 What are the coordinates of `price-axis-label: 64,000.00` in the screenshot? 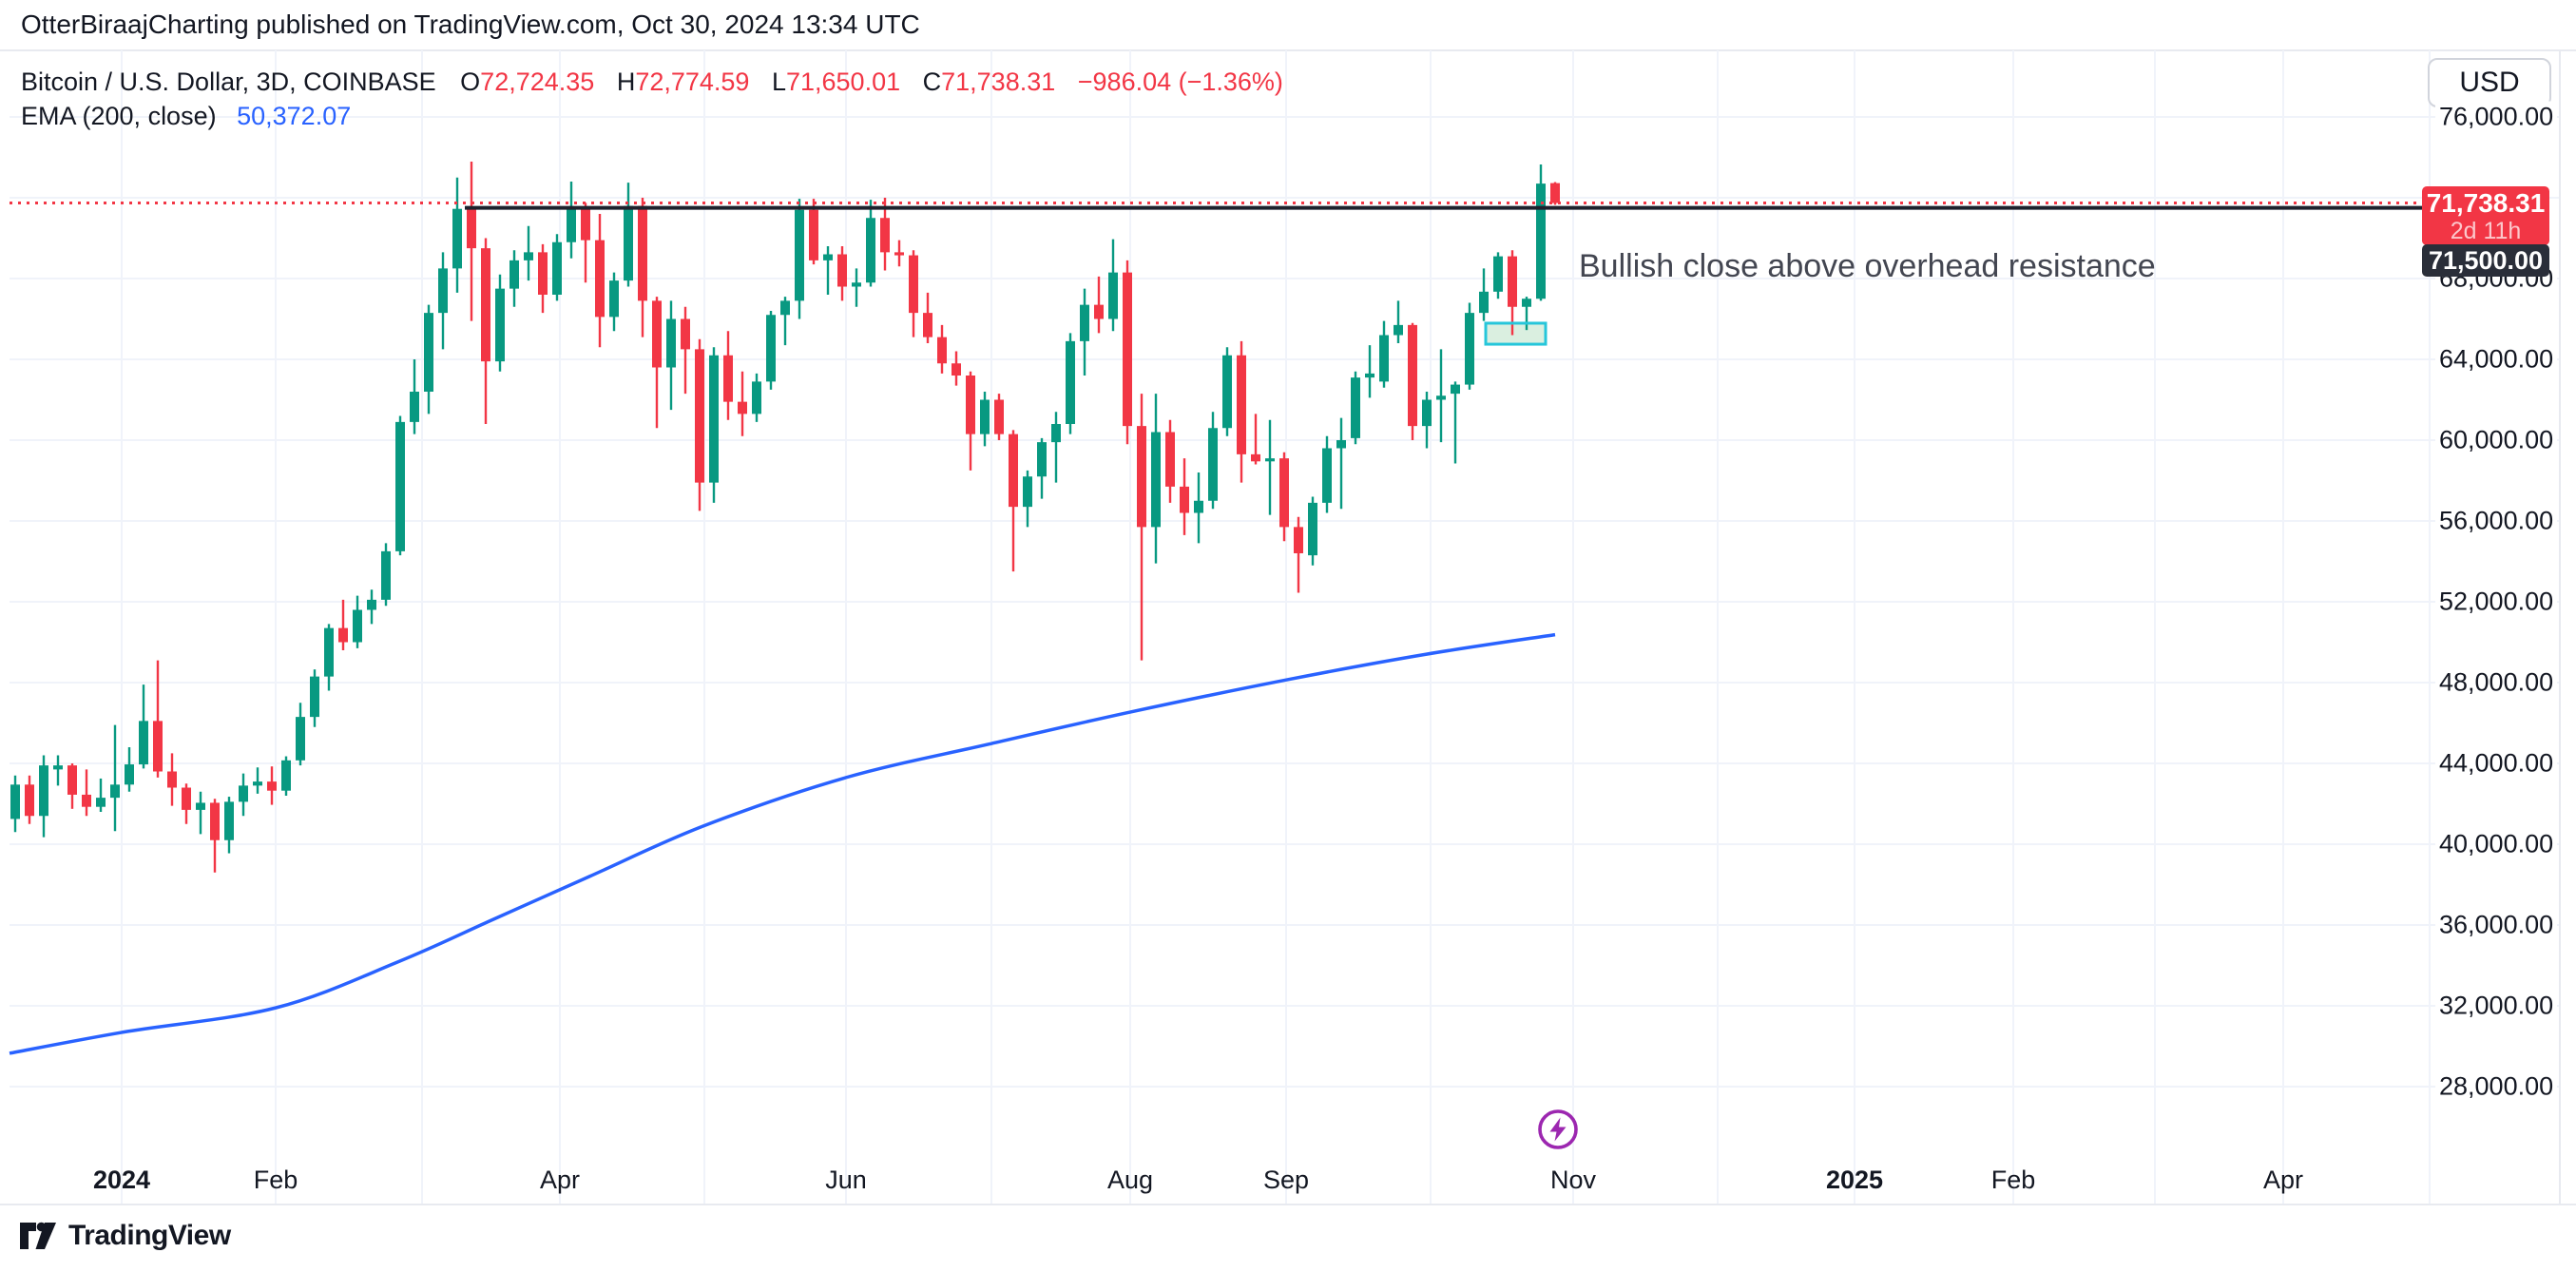 It's located at (2497, 359).